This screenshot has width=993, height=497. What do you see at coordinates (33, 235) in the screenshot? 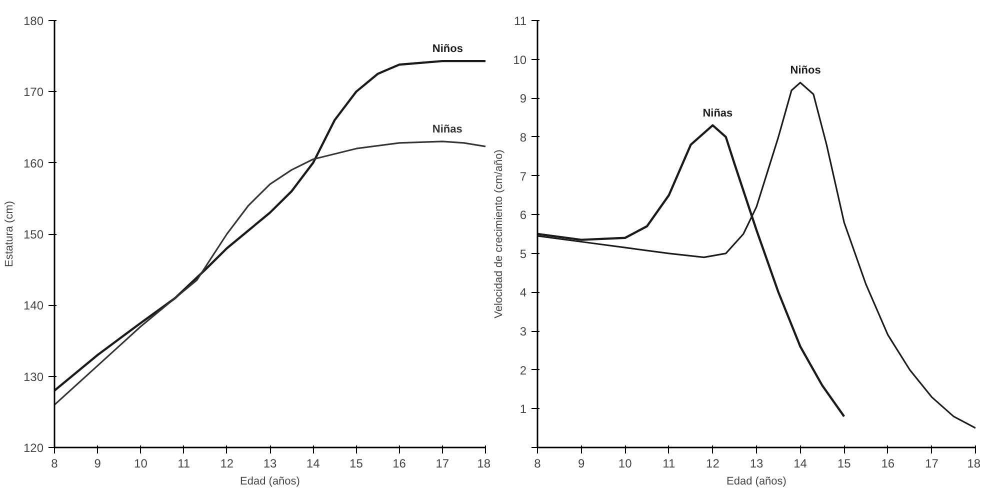
I see `y-tick-label: 150` at bounding box center [33, 235].